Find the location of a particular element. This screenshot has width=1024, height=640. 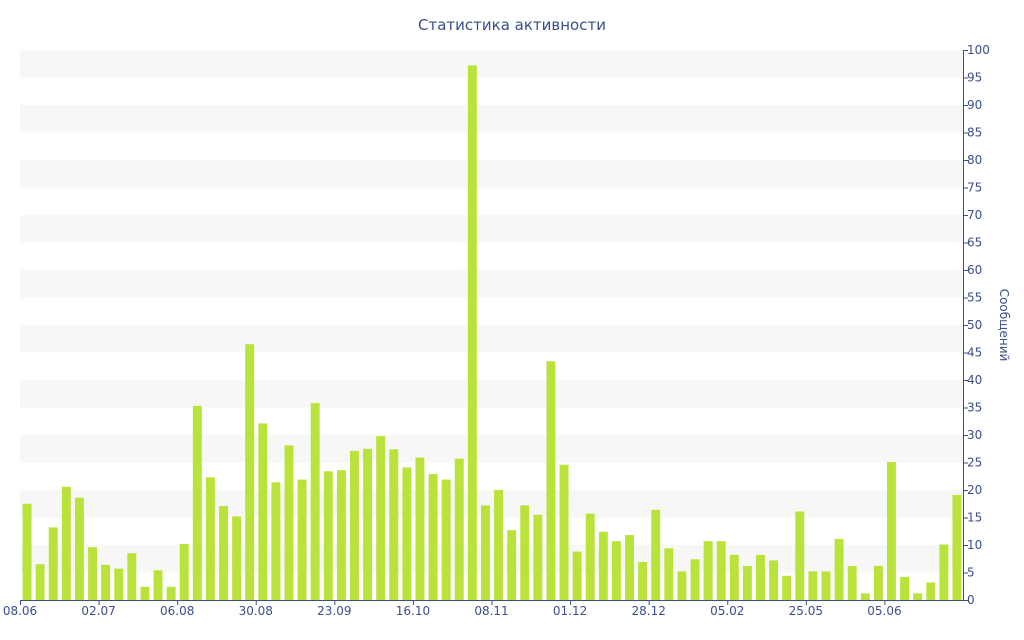

y-tick-label: 50 is located at coordinates (974, 325).